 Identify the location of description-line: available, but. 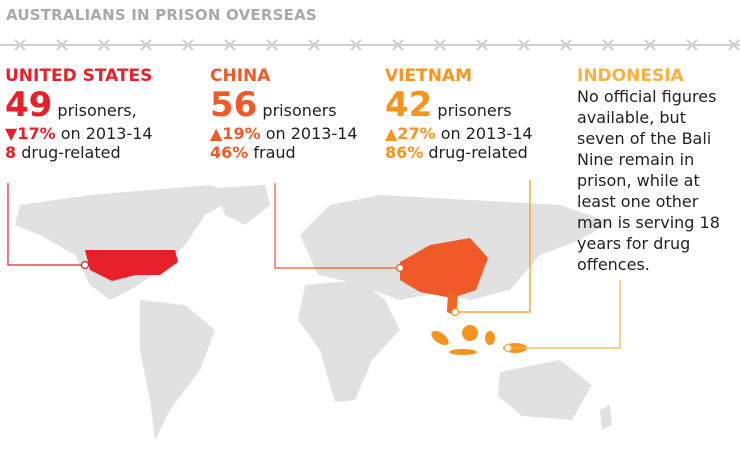
(631, 117).